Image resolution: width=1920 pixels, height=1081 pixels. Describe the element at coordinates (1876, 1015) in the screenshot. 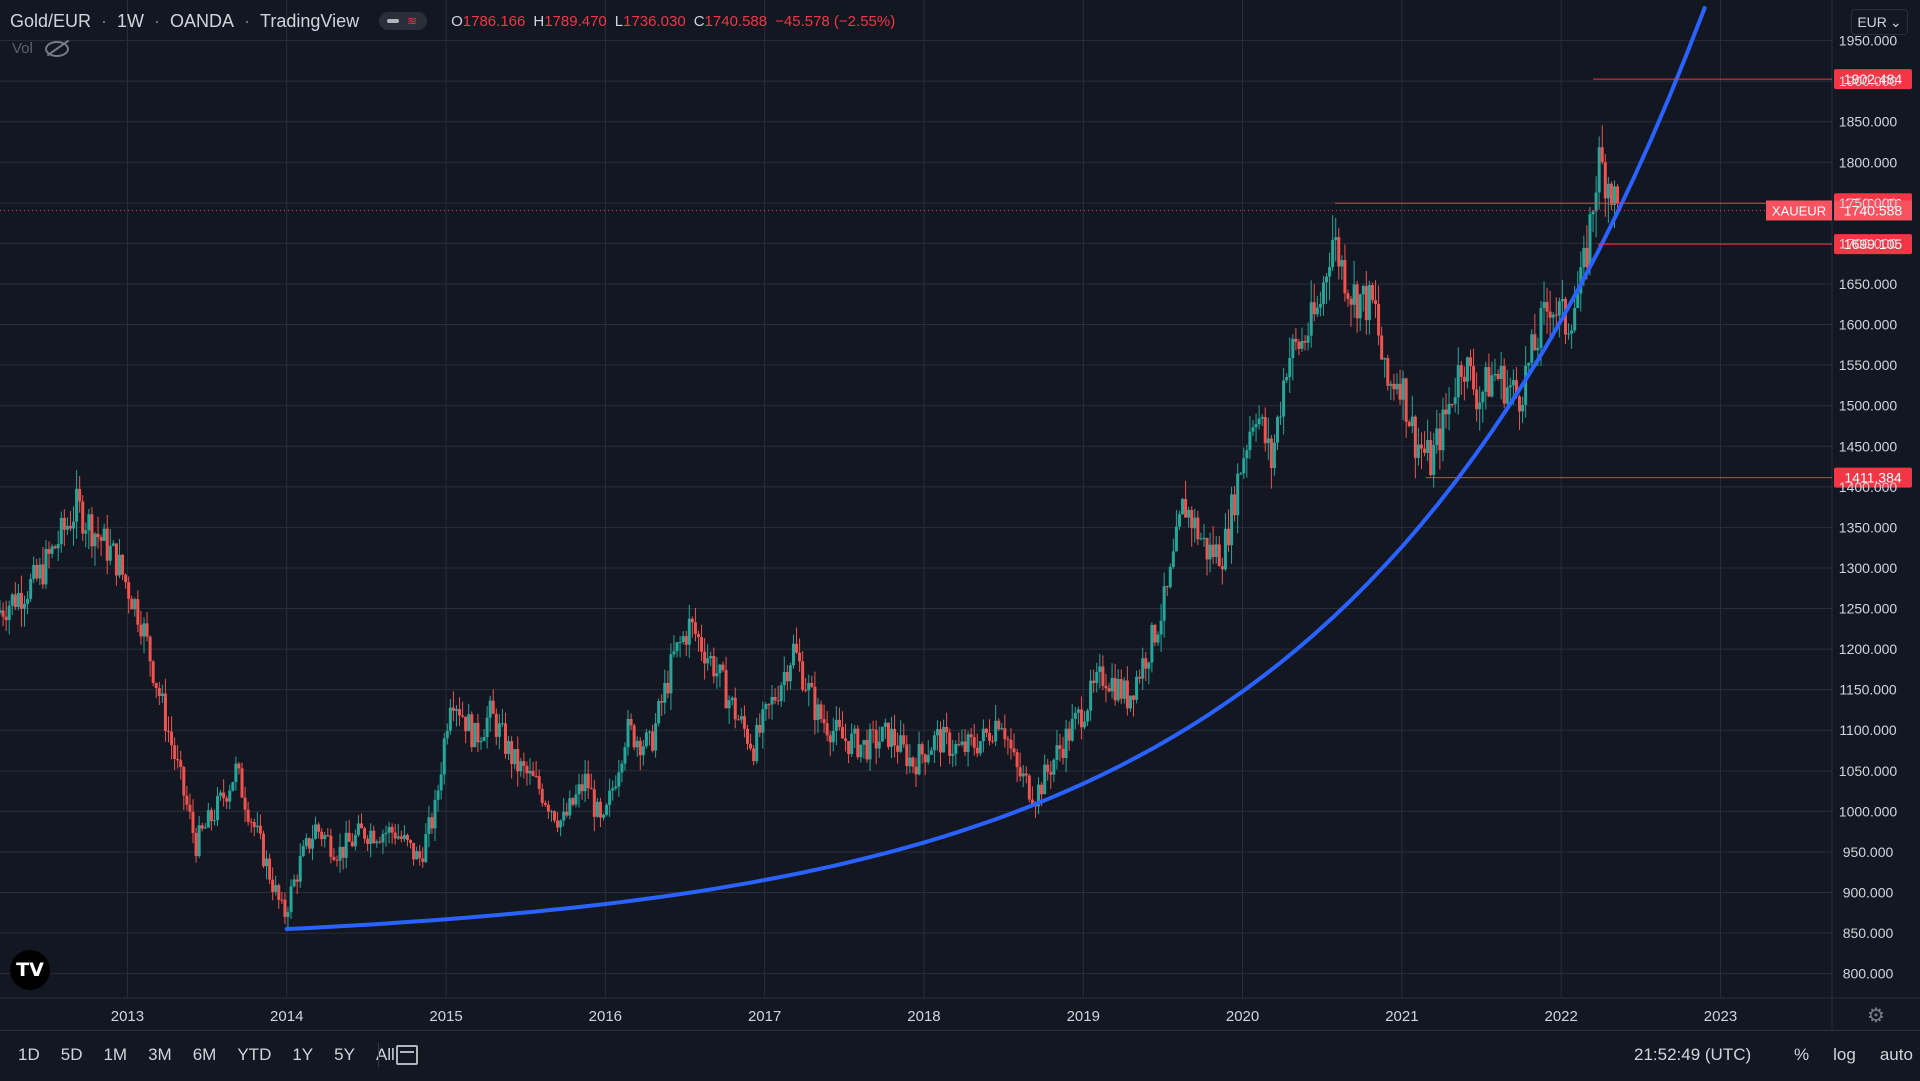

I see `gear-icon: ⚙` at that location.